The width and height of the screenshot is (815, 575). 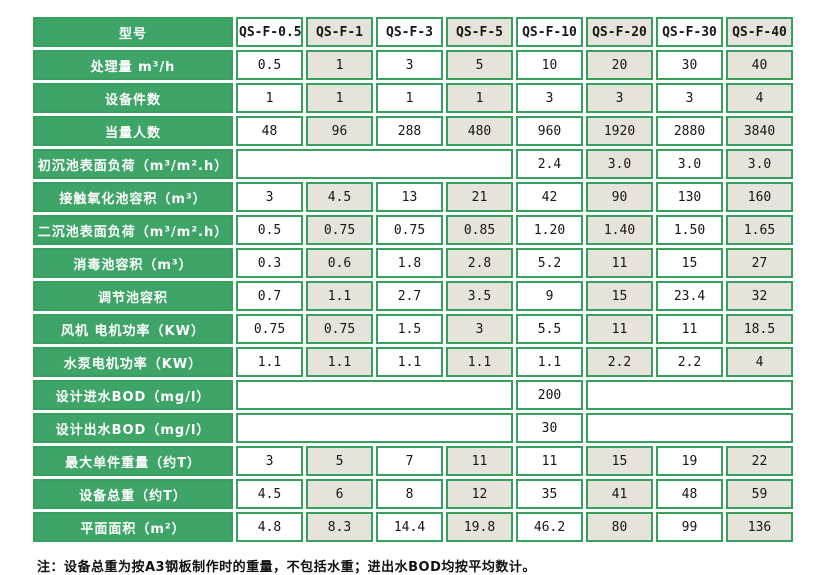 I want to click on footnote: 注：设备总重为按A3钢板制作时的重量，不包括水重；进出水BOD均按平均数计。, so click(x=286, y=567).